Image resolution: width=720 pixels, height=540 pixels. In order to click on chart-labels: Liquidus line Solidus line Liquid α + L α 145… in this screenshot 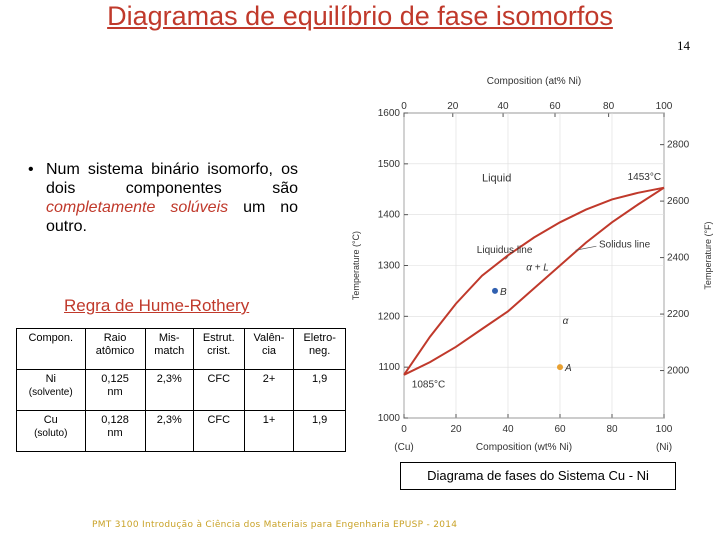, I will do `click(536, 281)`.